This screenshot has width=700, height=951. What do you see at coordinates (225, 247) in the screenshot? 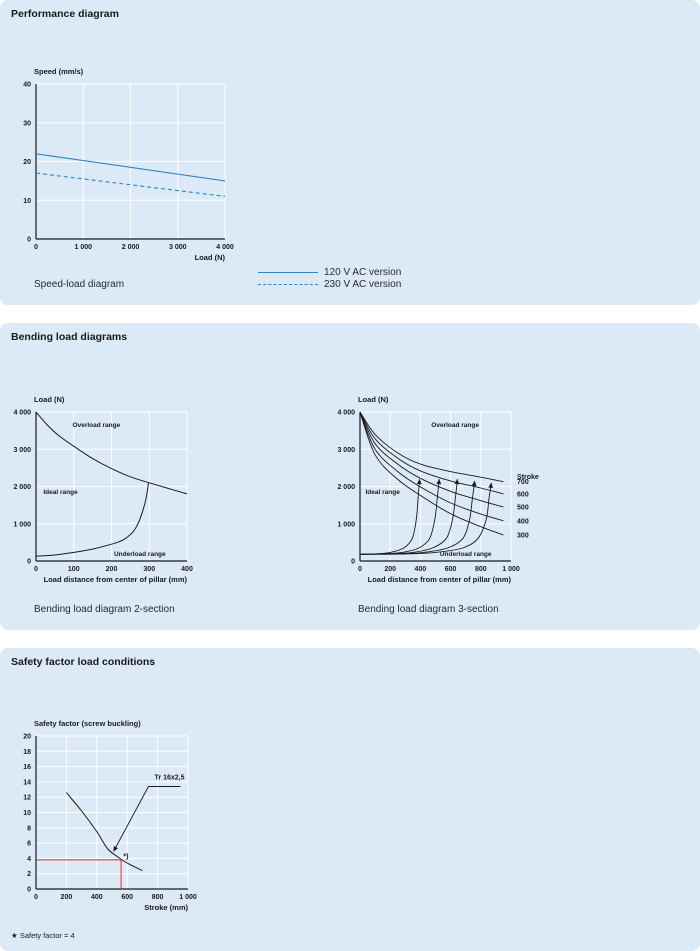
I see `x-tick-label: 4 000` at bounding box center [225, 247].